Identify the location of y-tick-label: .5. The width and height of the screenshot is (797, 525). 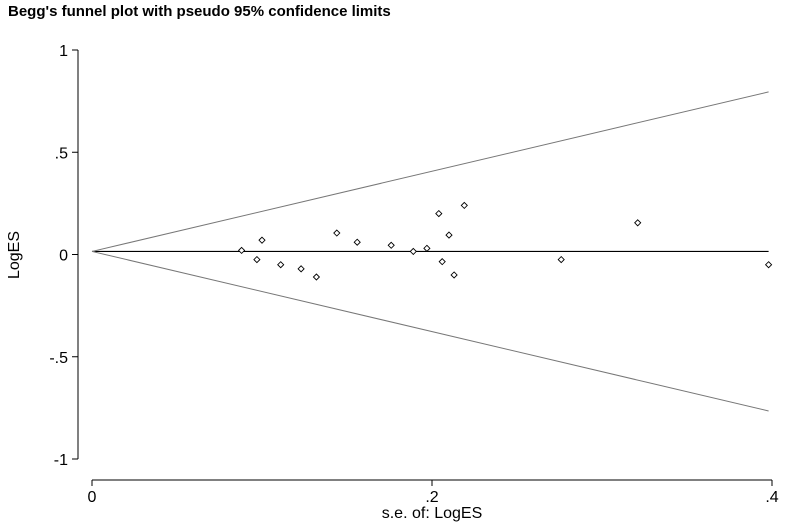
(61, 153).